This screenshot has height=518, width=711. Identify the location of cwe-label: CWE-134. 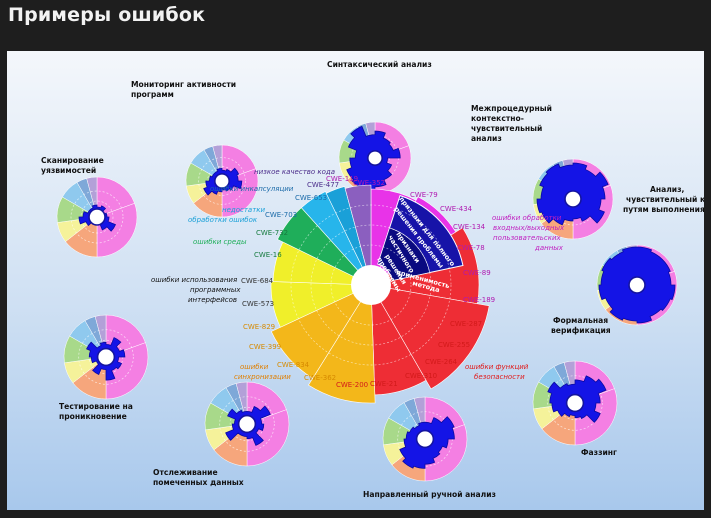
(469, 227).